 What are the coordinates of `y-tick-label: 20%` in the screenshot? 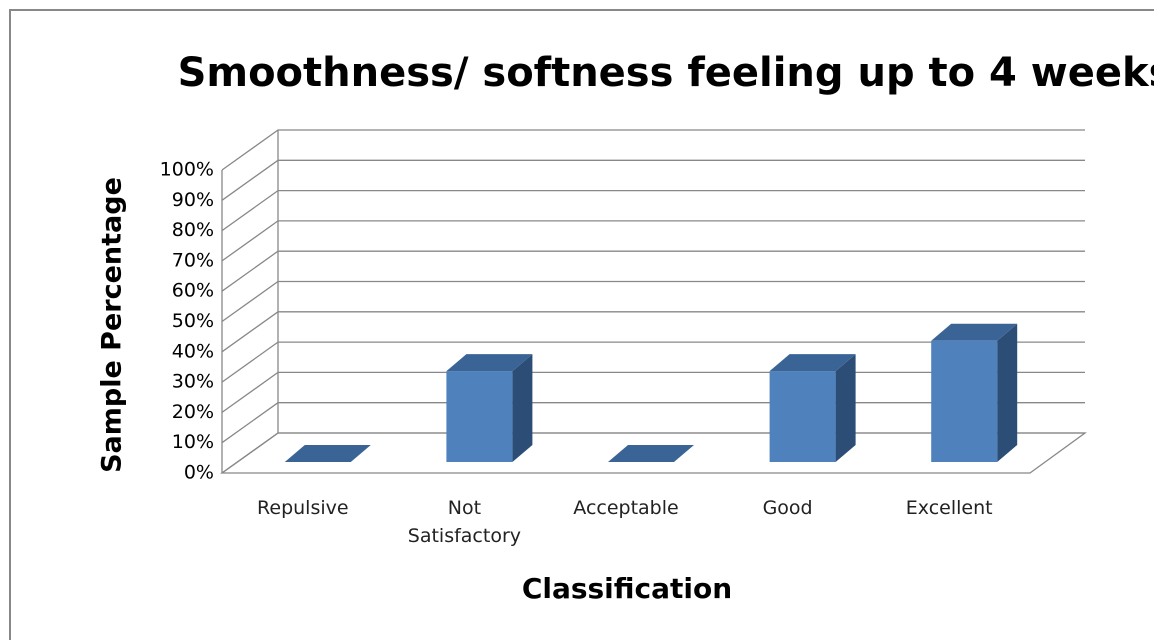 It's located at (193, 412).